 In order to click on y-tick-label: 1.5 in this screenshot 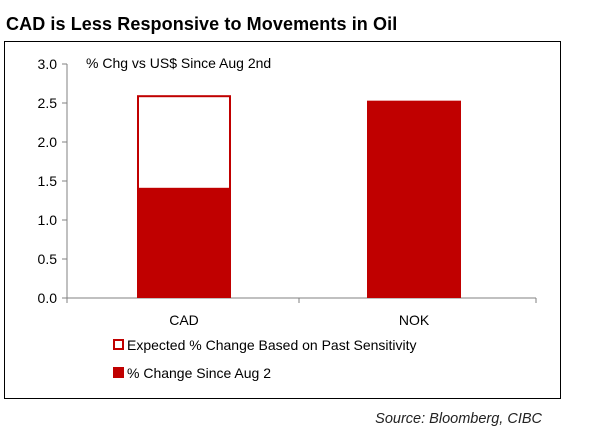, I will do `click(48, 181)`.